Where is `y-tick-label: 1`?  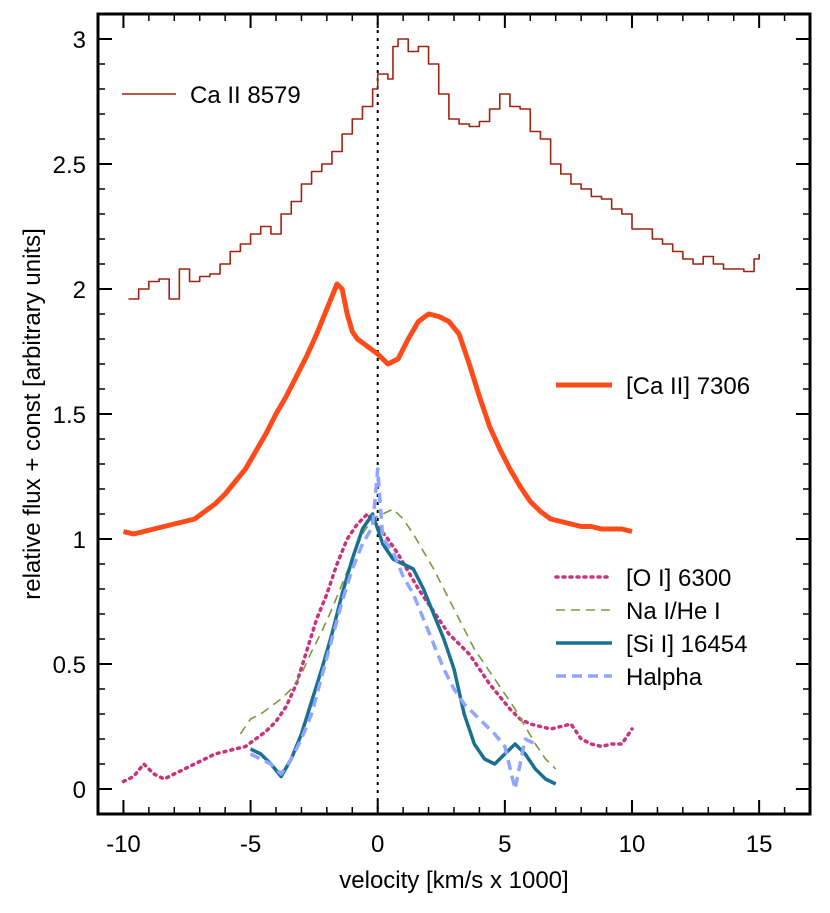
y-tick-label: 1 is located at coordinates (79, 540).